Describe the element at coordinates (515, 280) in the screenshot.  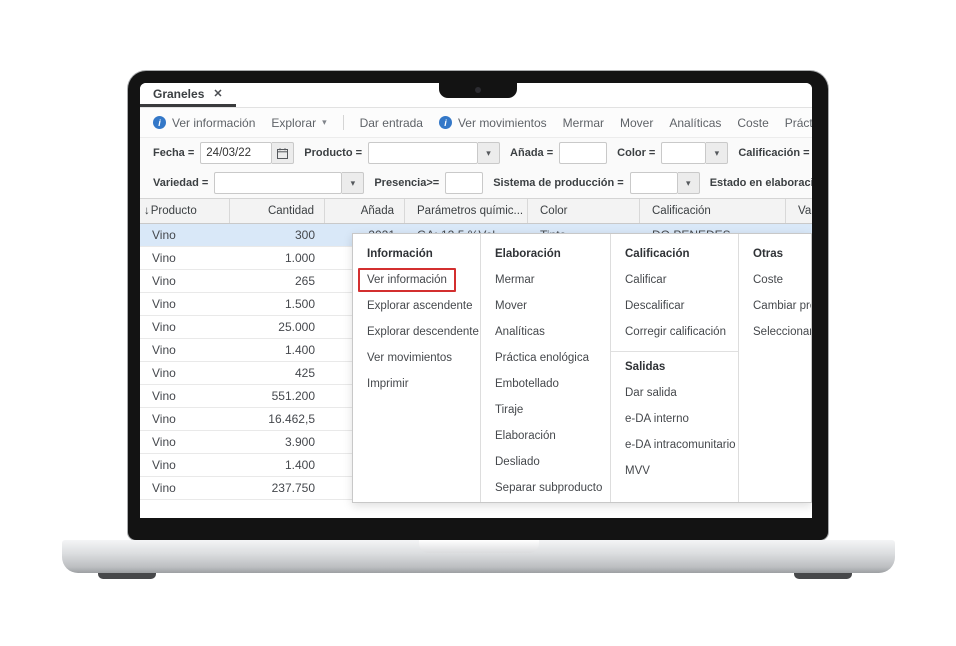
I see `menu-item-mermar: Mermar` at that location.